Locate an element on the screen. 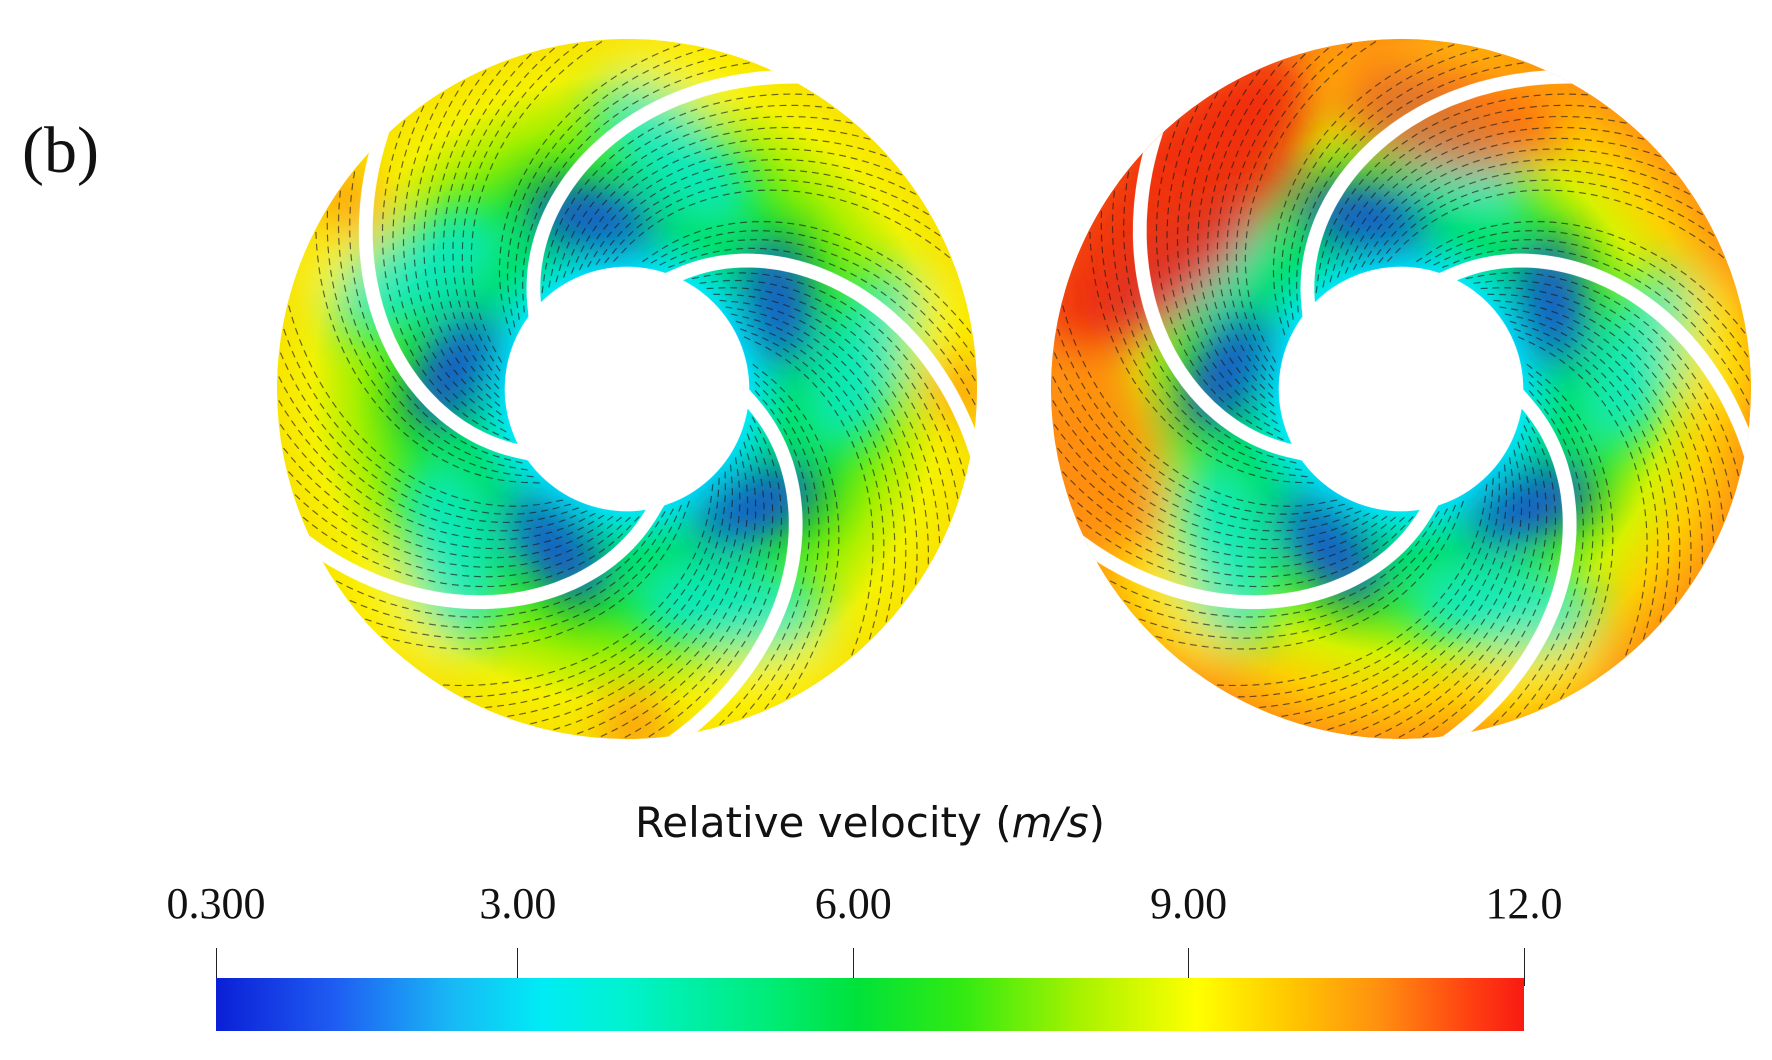 This screenshot has height=1060, width=1772. panel-label-text: (b) is located at coordinates (60, 150).